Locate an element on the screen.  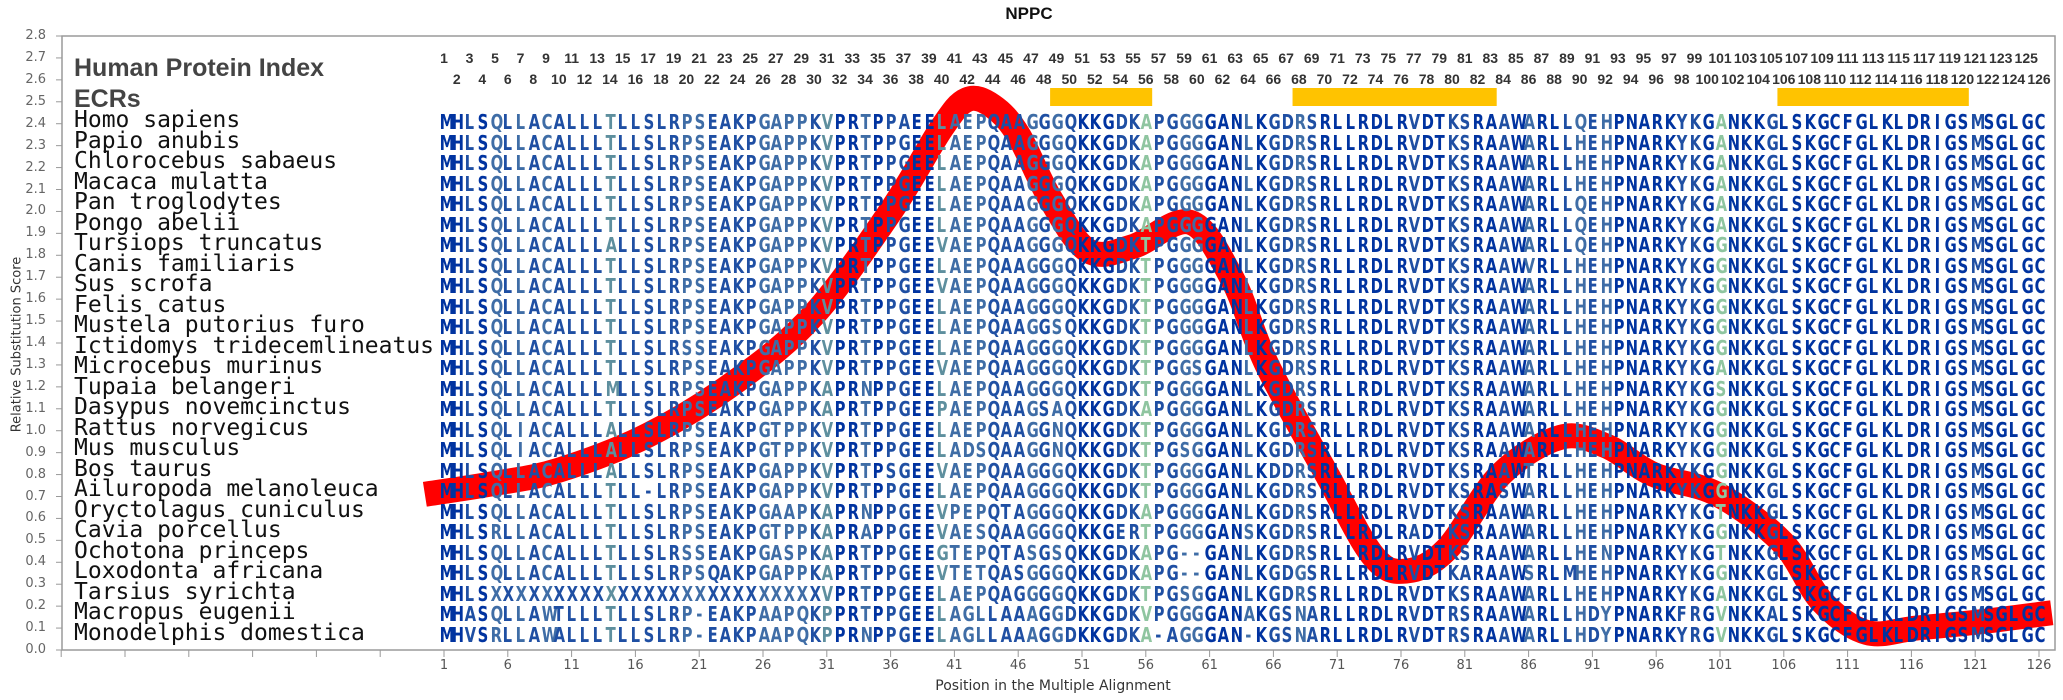
protein-index-number: 72 is located at coordinates (1350, 79).